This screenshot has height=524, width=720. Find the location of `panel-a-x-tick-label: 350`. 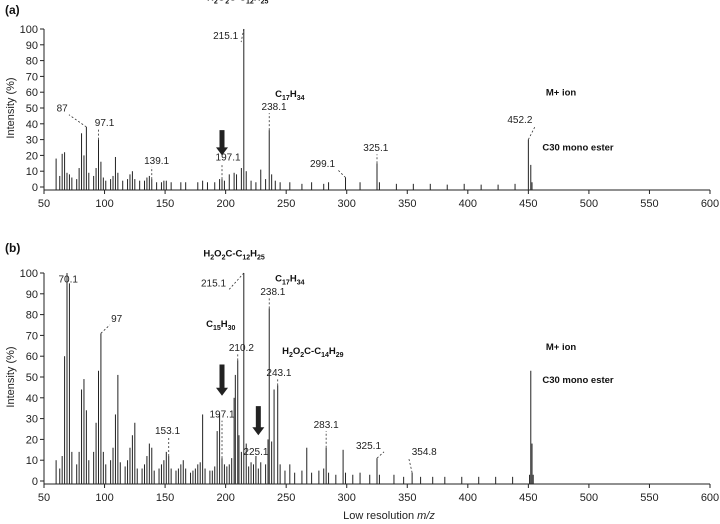

panel-a-x-tick-label: 350 is located at coordinates (407, 204).